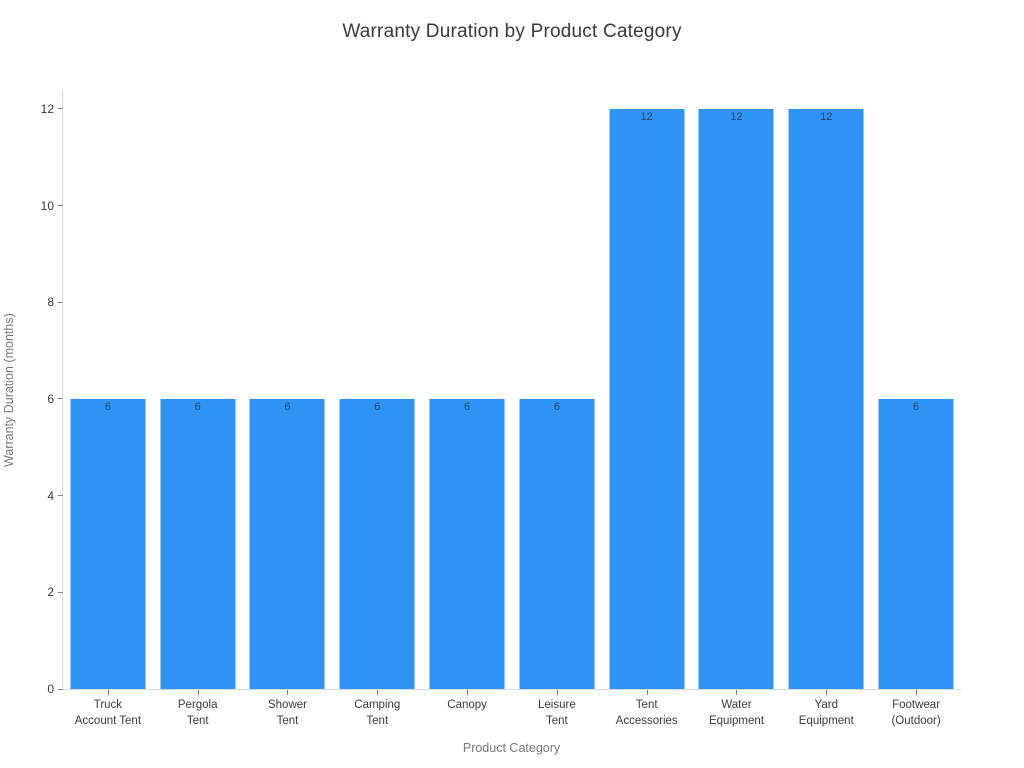 The width and height of the screenshot is (1024, 768). Describe the element at coordinates (108, 705) in the screenshot. I see `category-label-line: Truck` at that location.